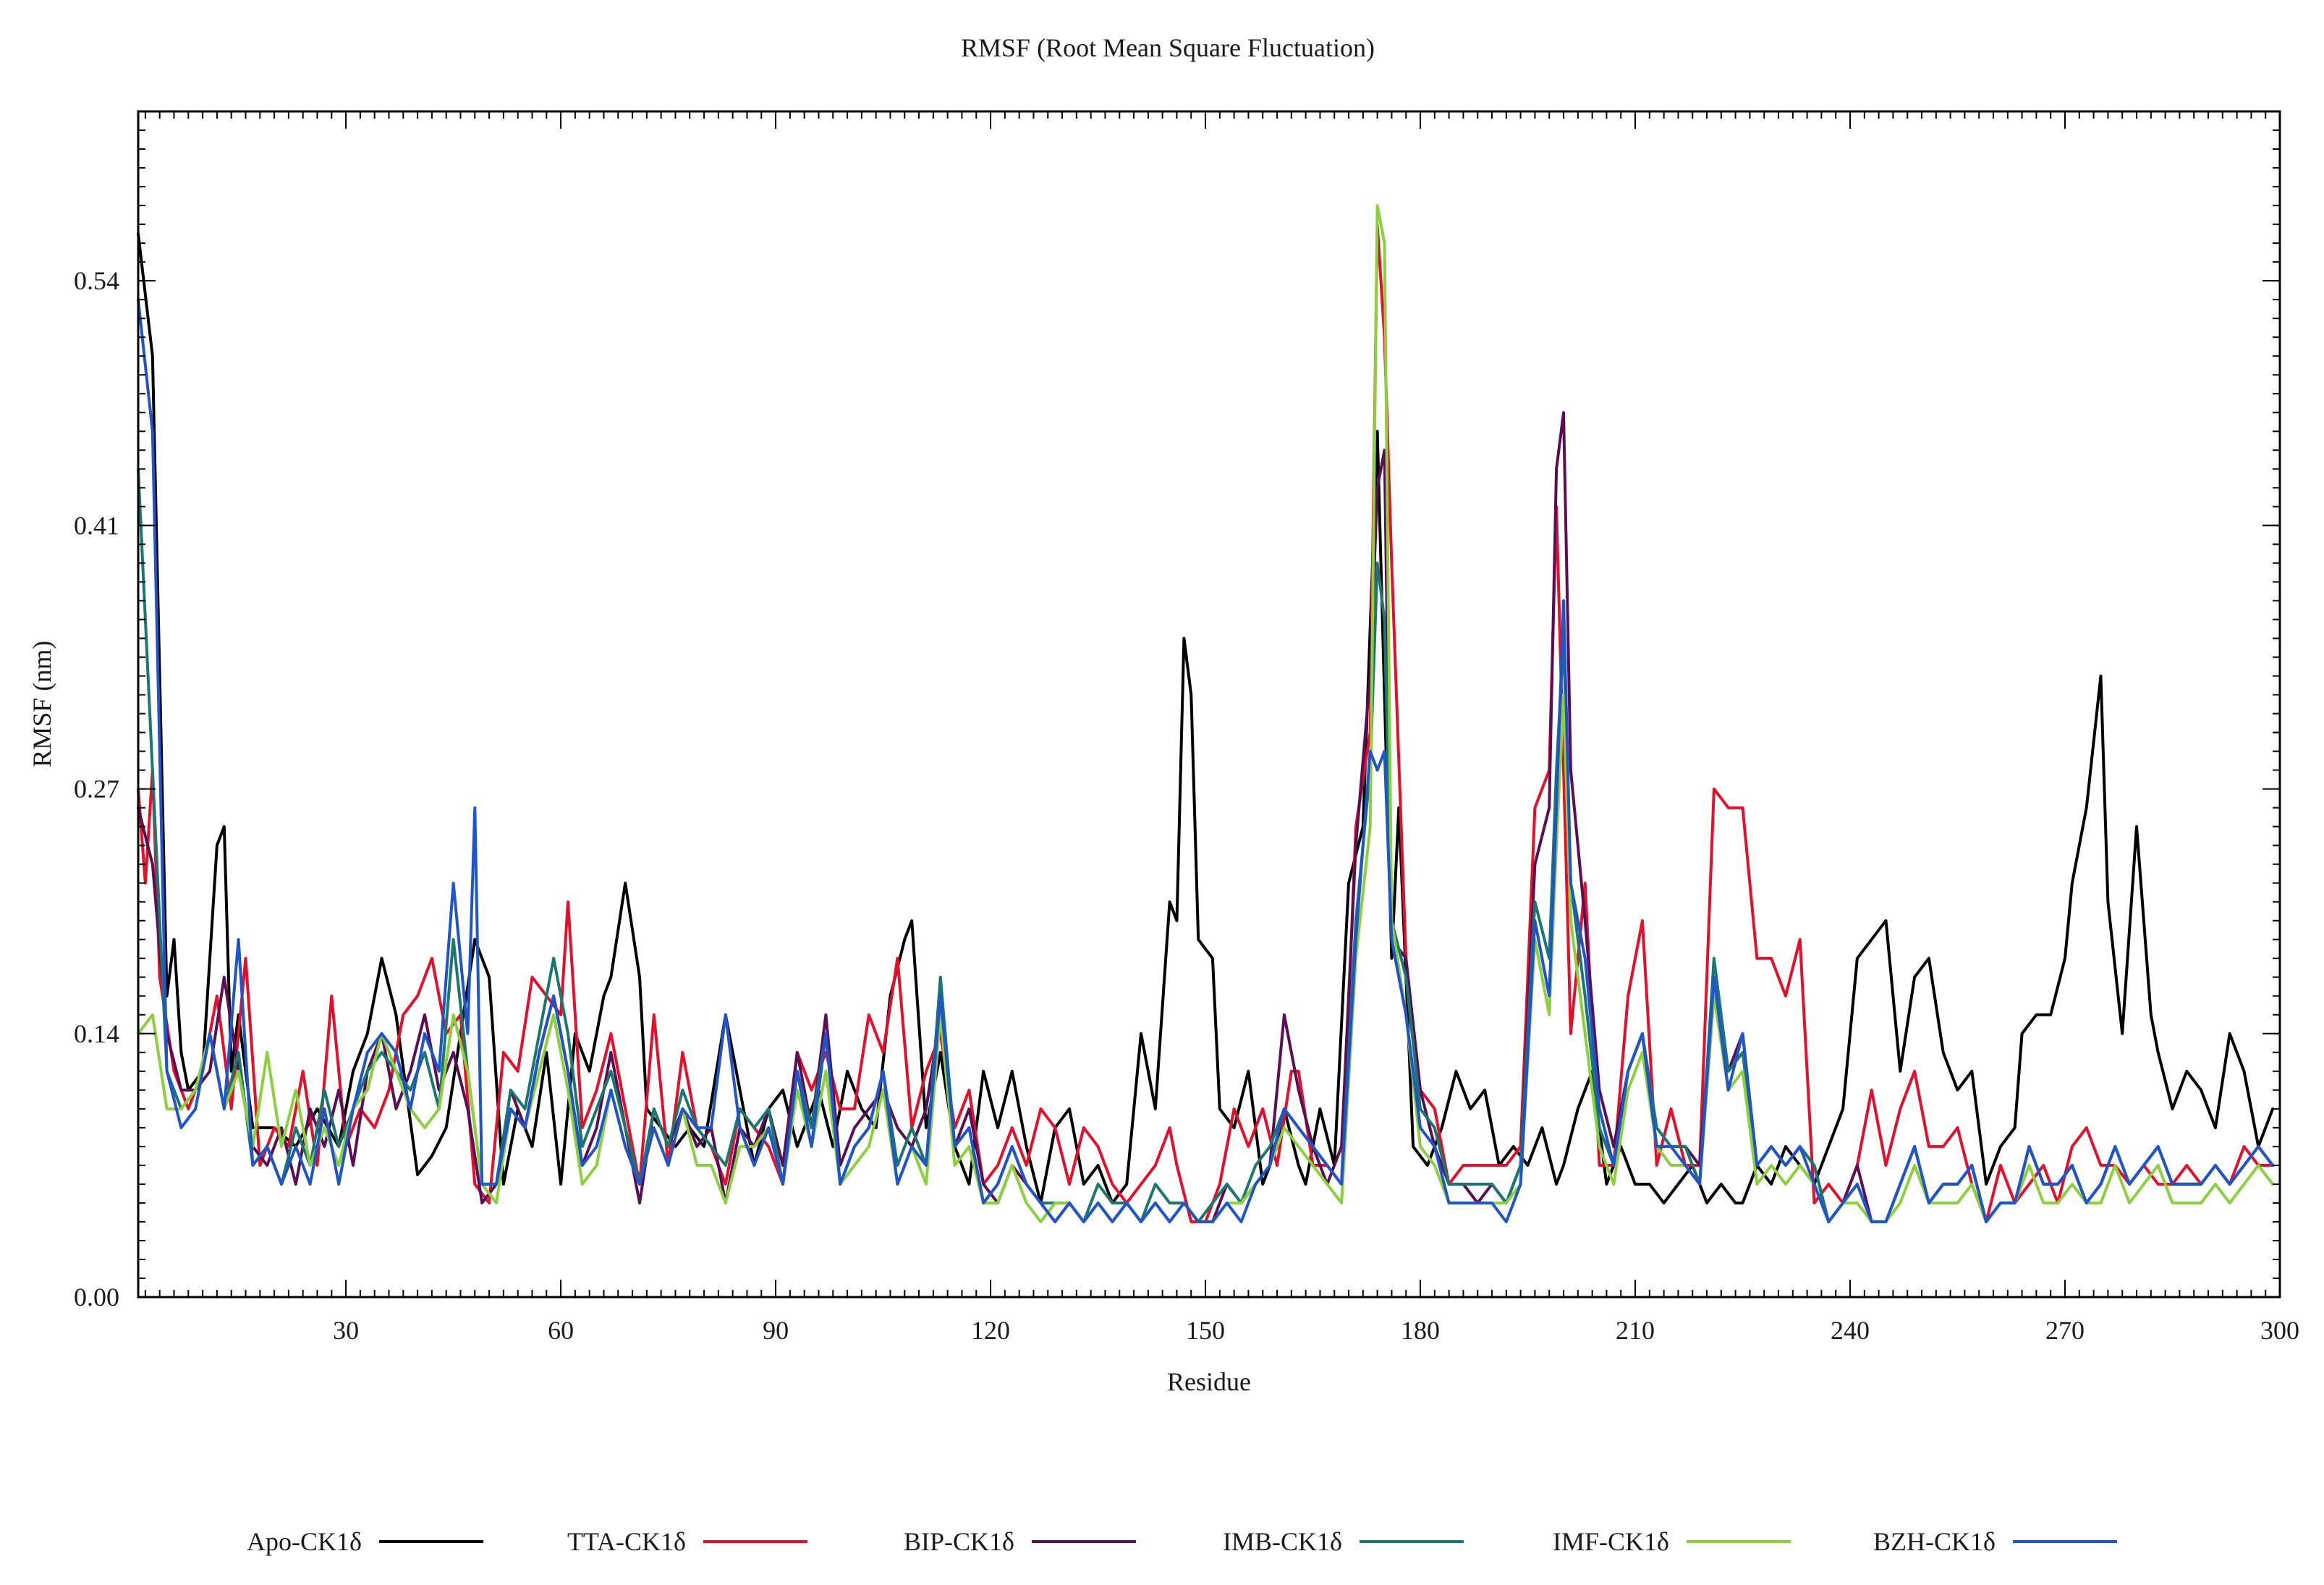 This screenshot has height=1585, width=2324. I want to click on legend-label: Apo-CK1δ, so click(304, 1542).